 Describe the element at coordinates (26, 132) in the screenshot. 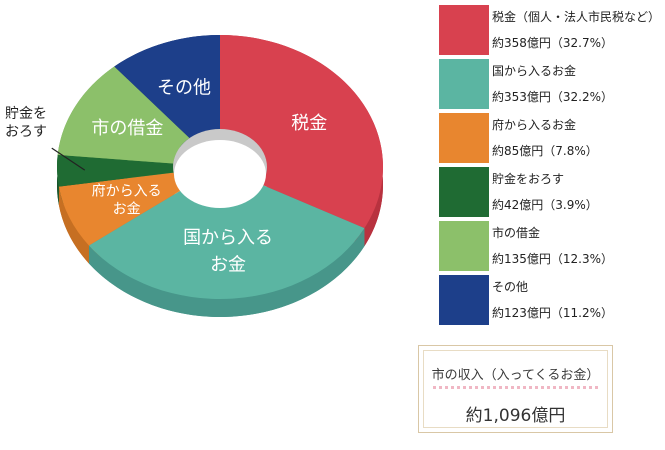

I see `slice-label-line: おろす` at that location.